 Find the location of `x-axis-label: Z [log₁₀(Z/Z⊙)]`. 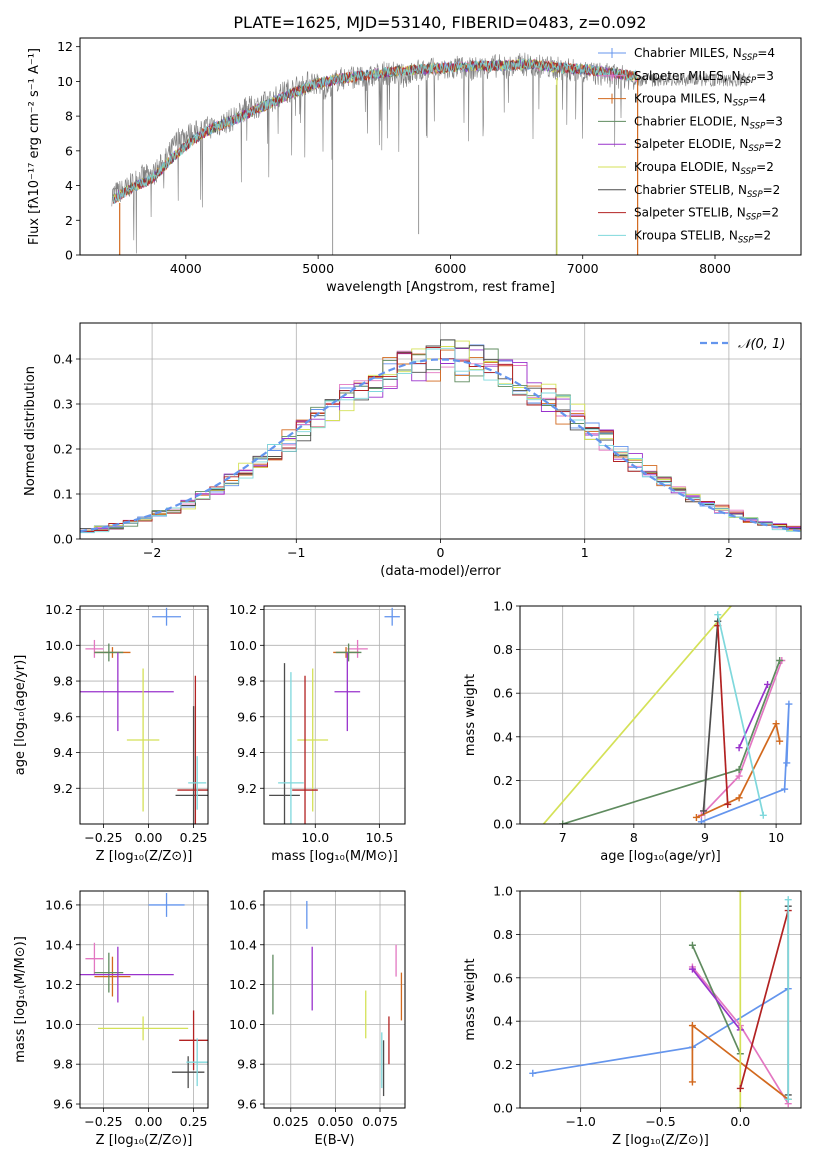

x-axis-label: Z [log₁₀(Z/Z⊙)] is located at coordinates (660, 1140).